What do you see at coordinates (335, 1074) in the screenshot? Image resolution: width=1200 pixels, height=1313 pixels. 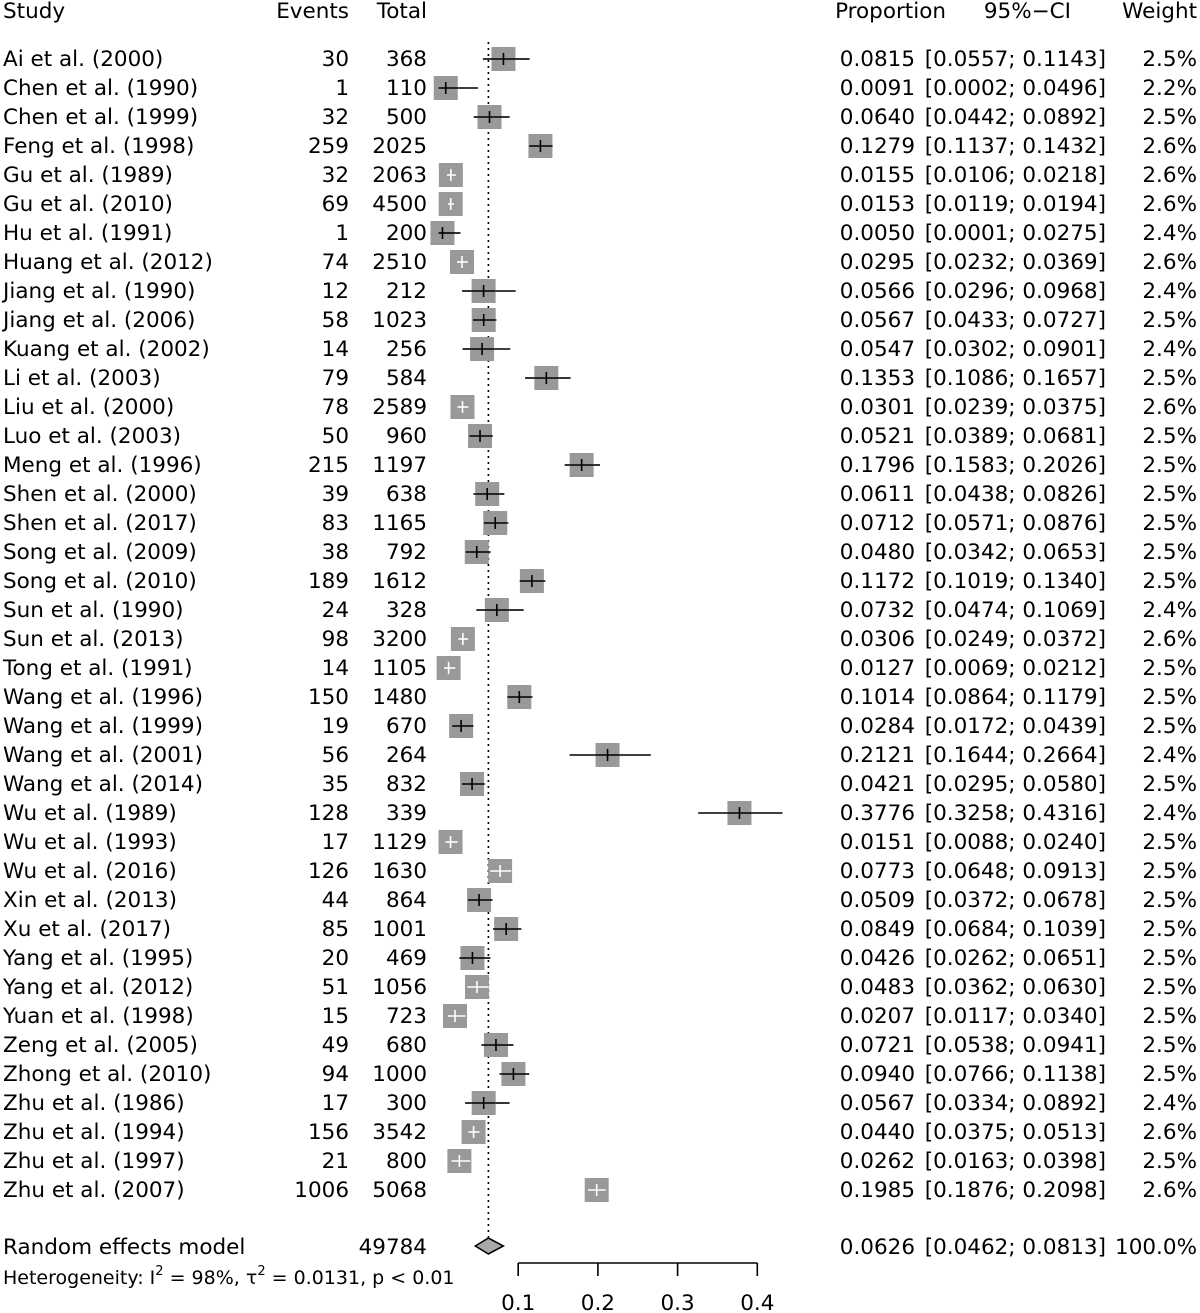 I see `study-events: 94` at bounding box center [335, 1074].